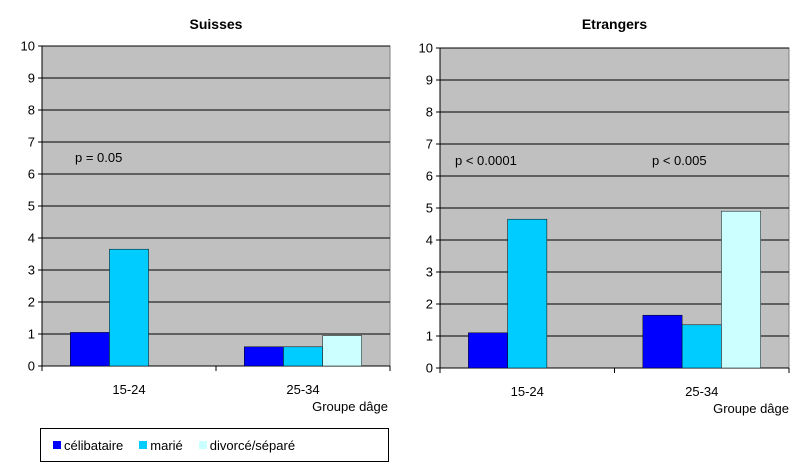 This screenshot has width=792, height=465. Describe the element at coordinates (429, 112) in the screenshot. I see `chart-2-ytick-label-8: 8` at that location.